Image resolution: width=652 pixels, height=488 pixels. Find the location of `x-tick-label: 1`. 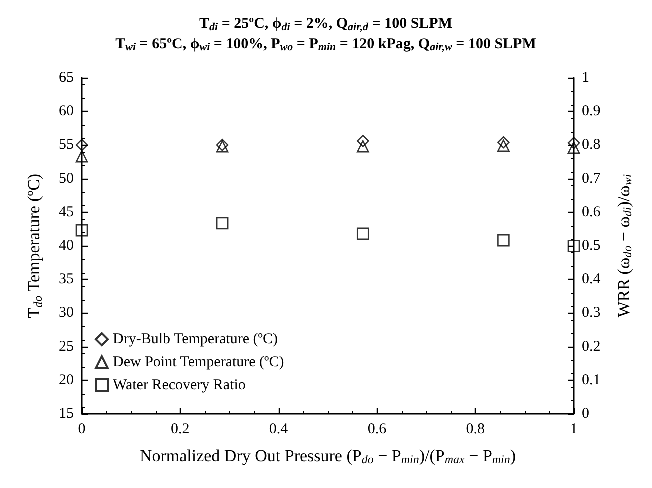

x-tick-label: 1 is located at coordinates (574, 430).